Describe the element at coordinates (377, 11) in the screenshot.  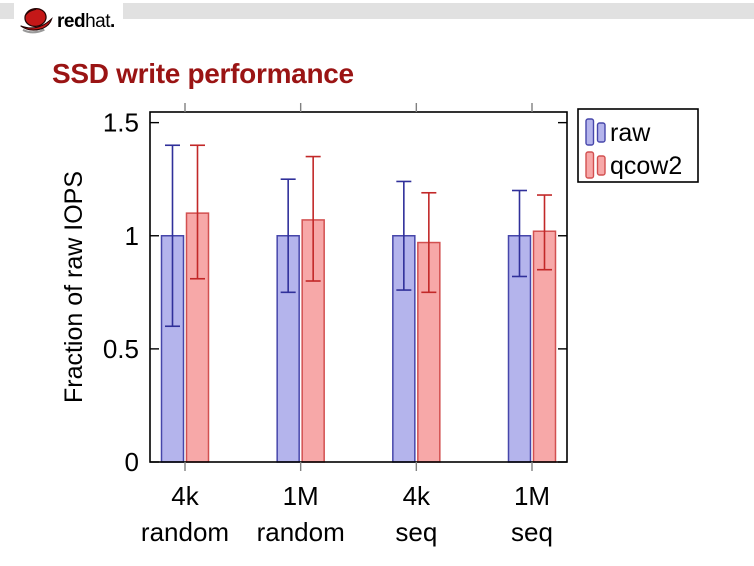
I see `header-band` at that location.